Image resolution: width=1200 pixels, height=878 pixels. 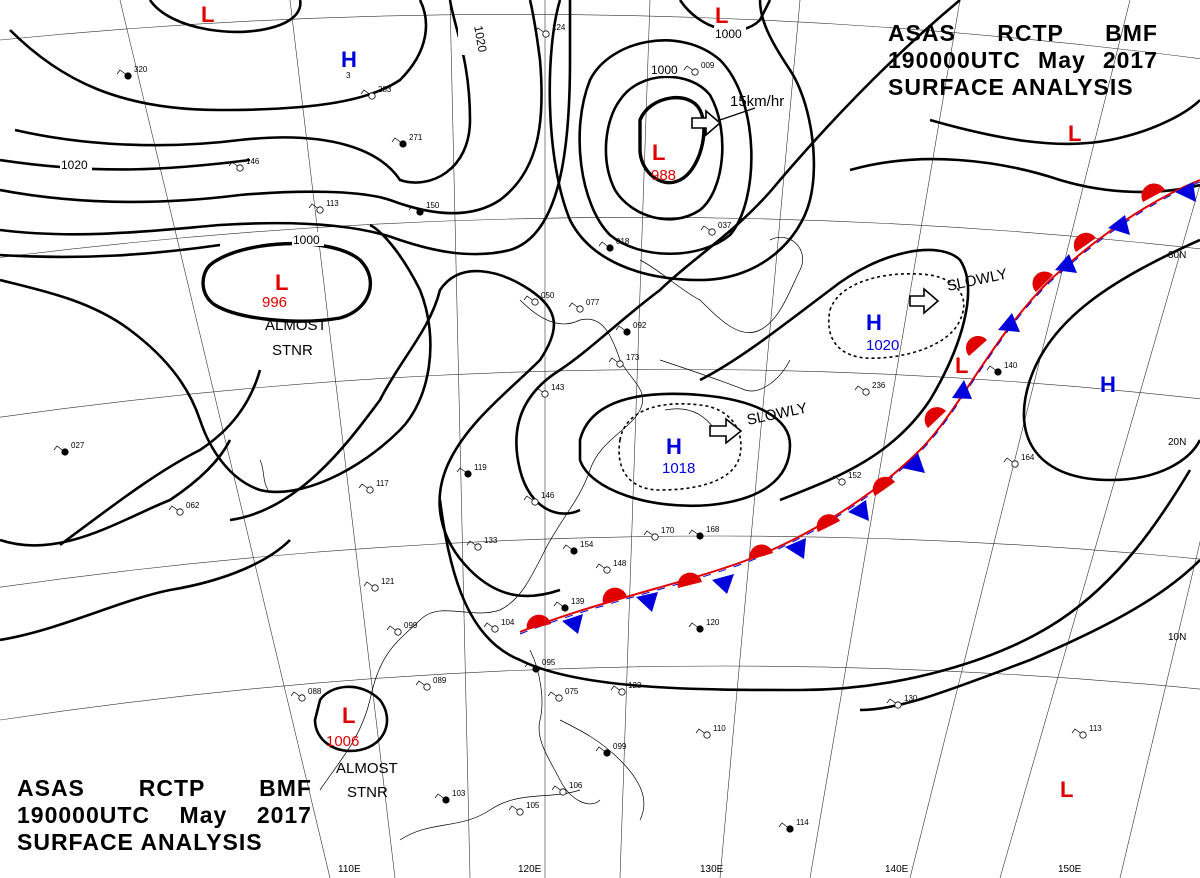 What do you see at coordinates (164, 788) in the screenshot?
I see `header-line-1: ASAS RCTP BMF` at bounding box center [164, 788].